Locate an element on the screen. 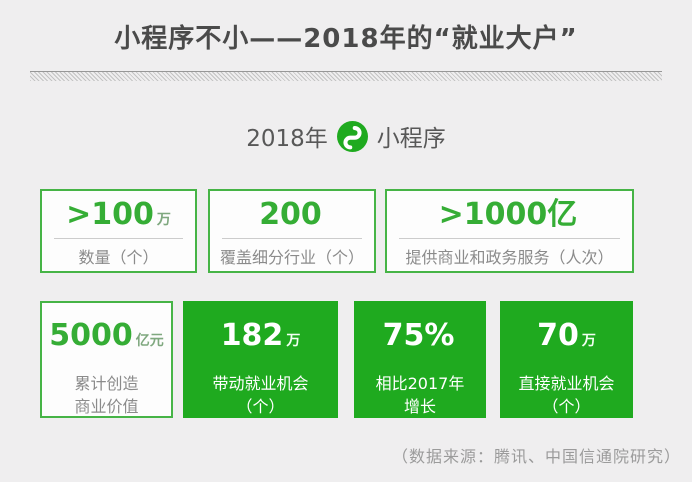  stat-value: 70 万 is located at coordinates (566, 327).